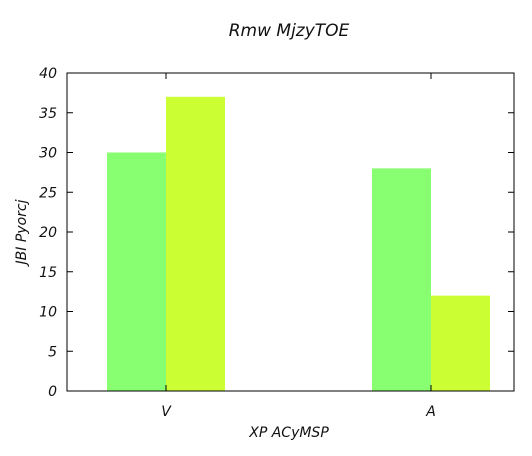  Describe the element at coordinates (48, 273) in the screenshot. I see `y-tick-label-15: 15` at that location.